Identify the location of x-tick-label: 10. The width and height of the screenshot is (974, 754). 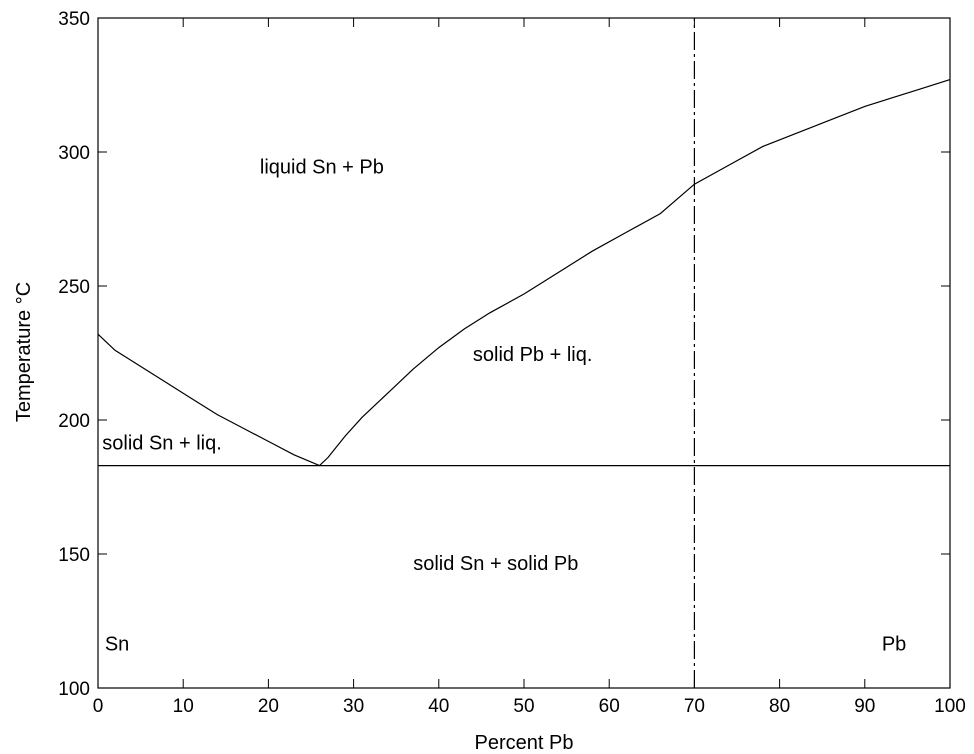
(183, 706).